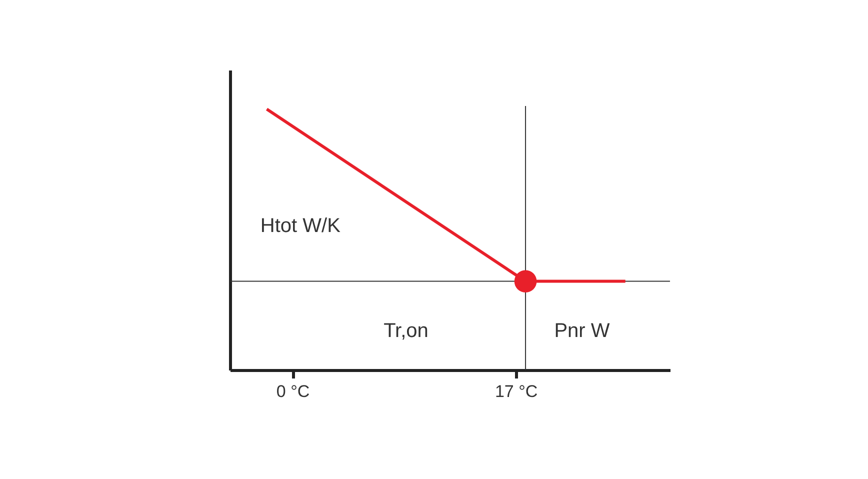 The width and height of the screenshot is (868, 479). Describe the element at coordinates (293, 391) in the screenshot. I see `x-tick-label: 0 °C` at that location.